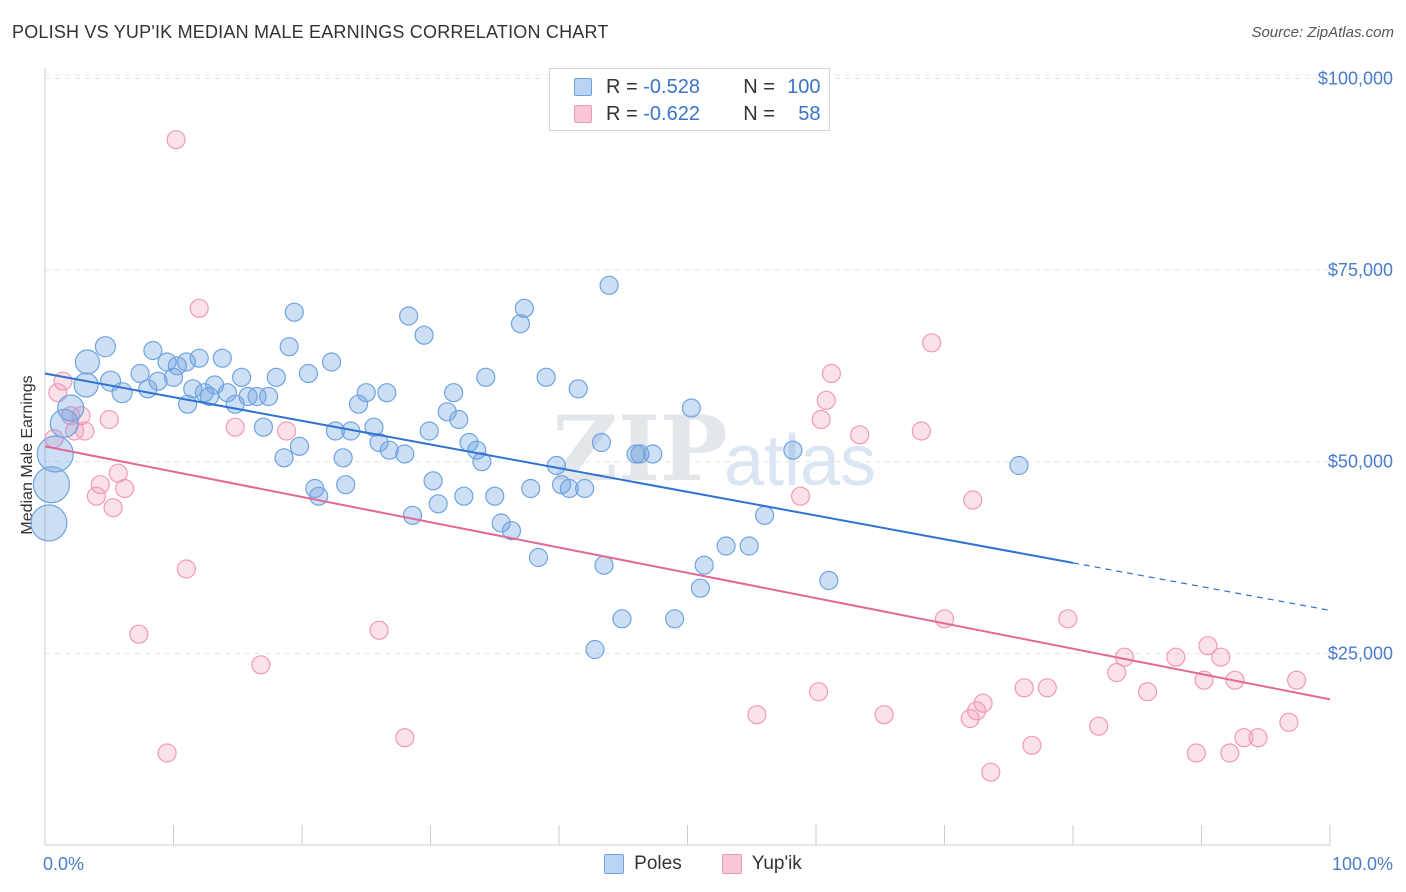 The image size is (1406, 892). Describe the element at coordinates (703, 864) in the screenshot. I see `series-legend: Poles Yup'ik` at that location.